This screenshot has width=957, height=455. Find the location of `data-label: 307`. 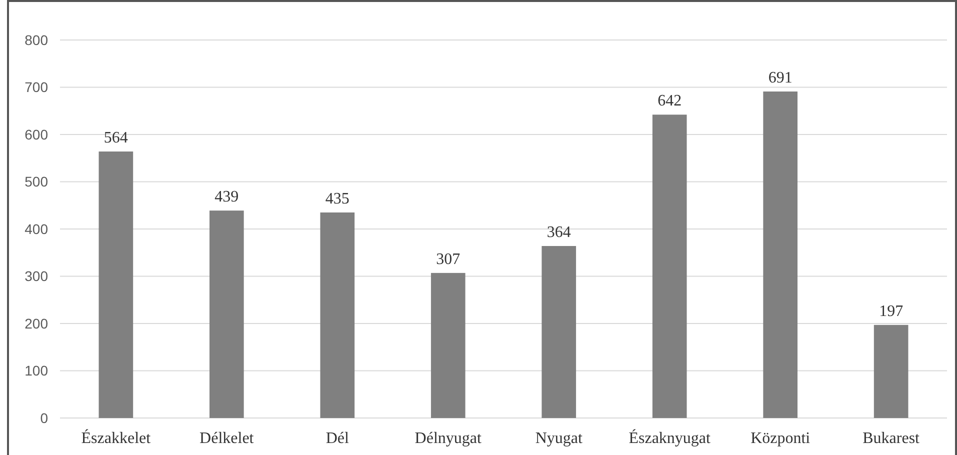

data-label: 307 is located at coordinates (448, 259).